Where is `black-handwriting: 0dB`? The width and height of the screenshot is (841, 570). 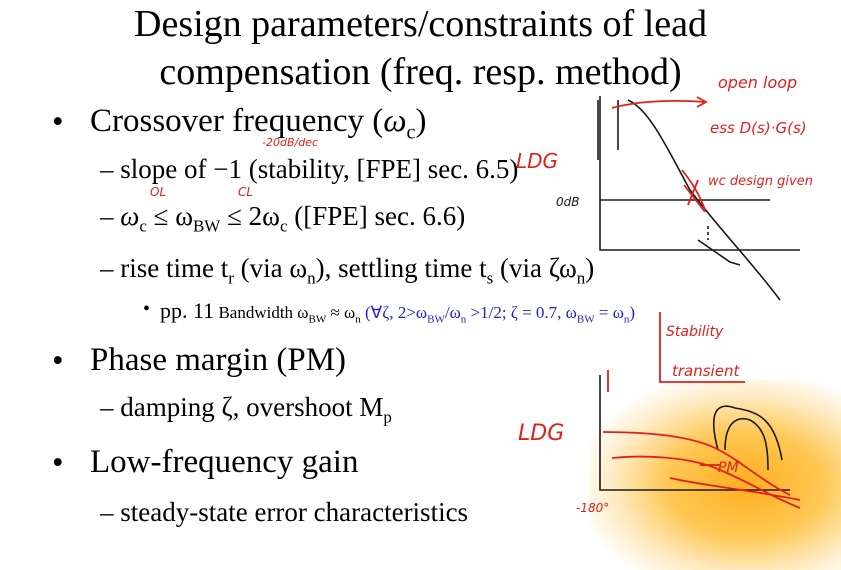 black-handwriting: 0dB is located at coordinates (567, 202).